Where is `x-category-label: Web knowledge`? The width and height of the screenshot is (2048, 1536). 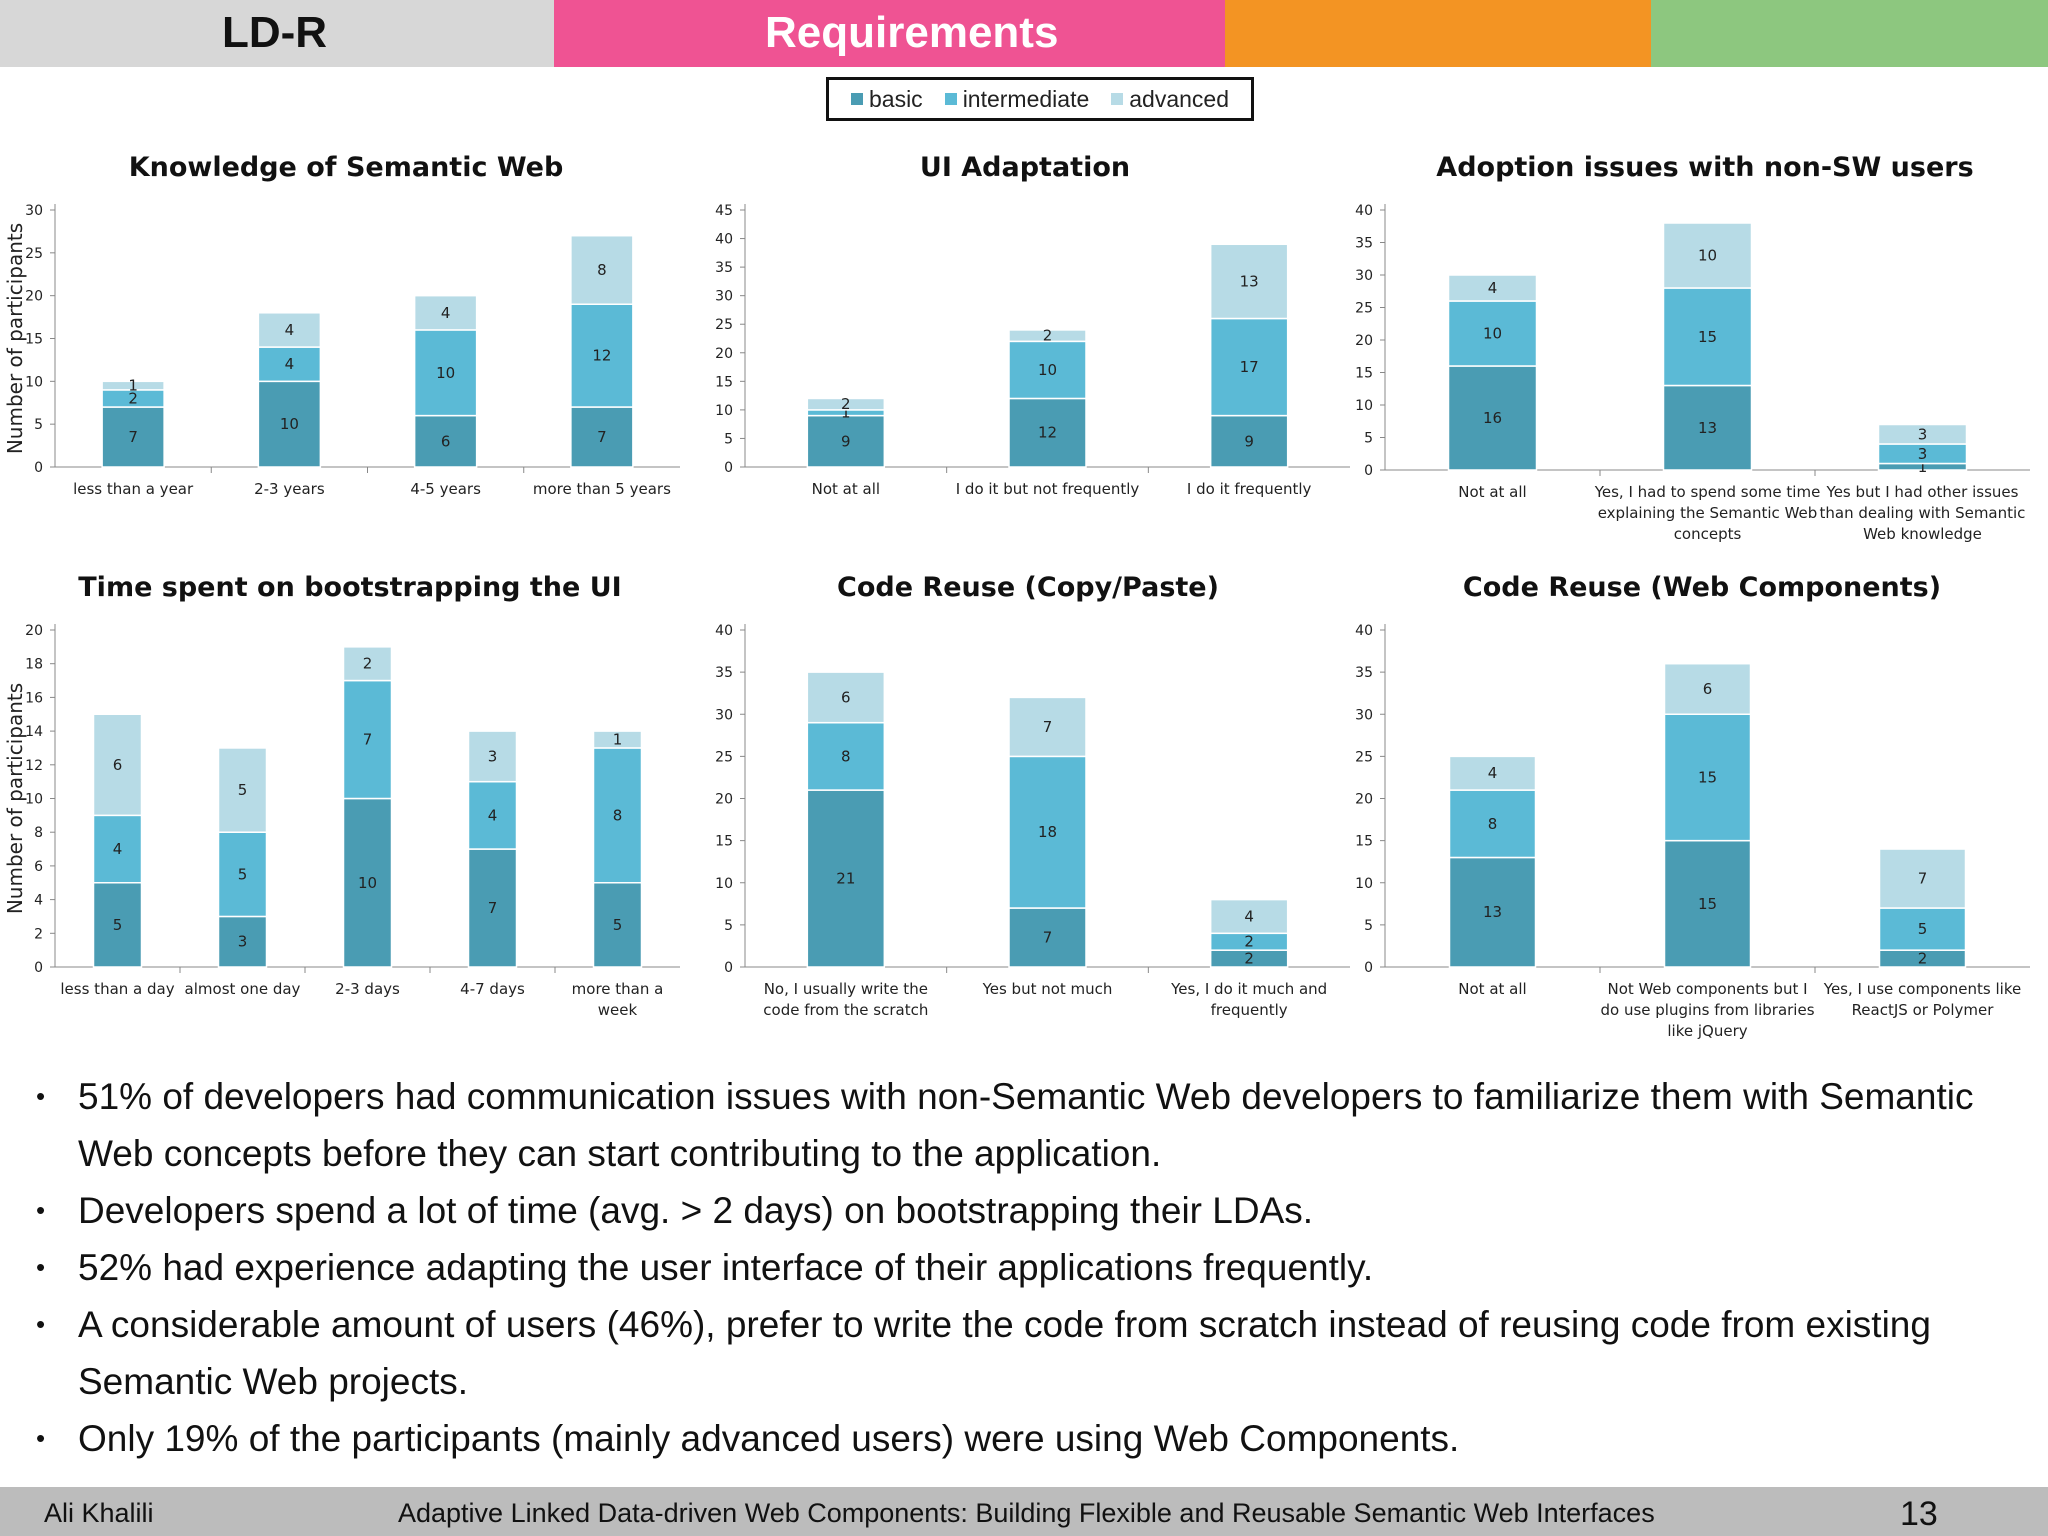
x-category-label: Web knowledge is located at coordinates (1922, 534).